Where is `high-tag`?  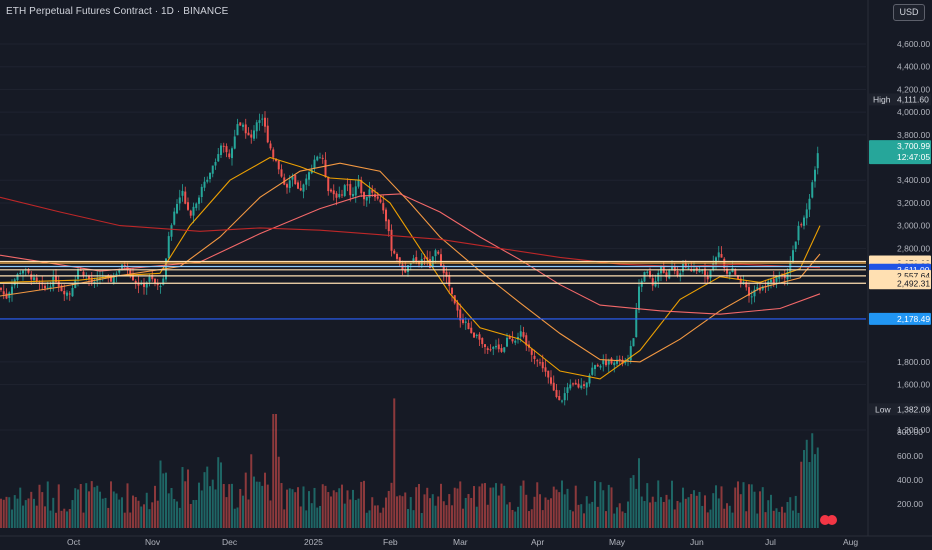
high-tag is located at coordinates (900, 99).